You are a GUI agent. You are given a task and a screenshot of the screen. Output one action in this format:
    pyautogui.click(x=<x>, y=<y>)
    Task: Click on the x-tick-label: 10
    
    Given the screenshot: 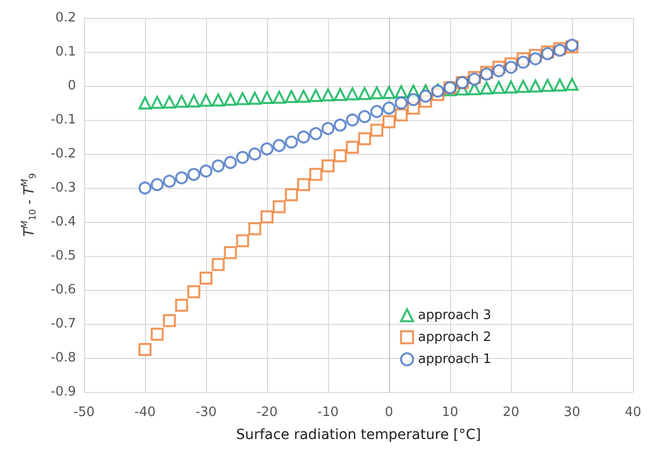 What is the action you would take?
    pyautogui.click(x=450, y=412)
    